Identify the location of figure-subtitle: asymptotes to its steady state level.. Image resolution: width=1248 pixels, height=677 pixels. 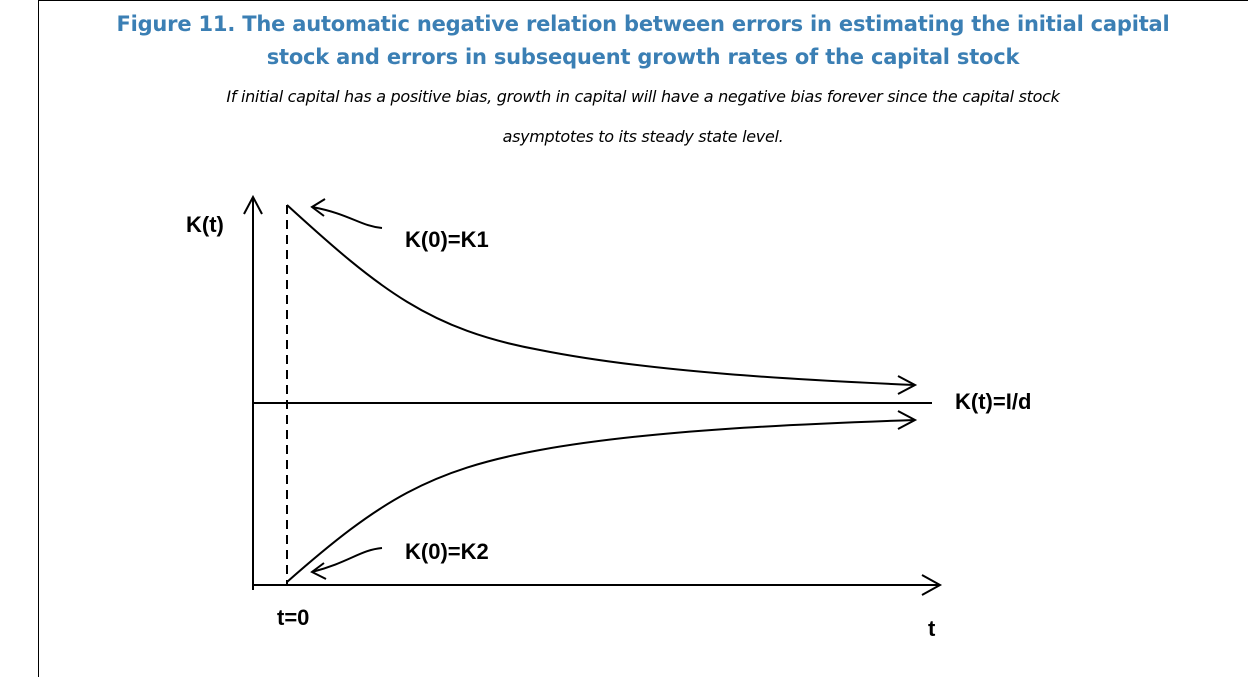
(643, 136).